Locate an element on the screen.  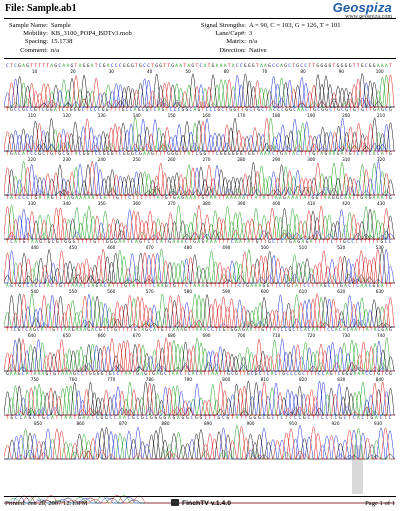
position-tick-label: 400 is located at coordinates (276, 203).